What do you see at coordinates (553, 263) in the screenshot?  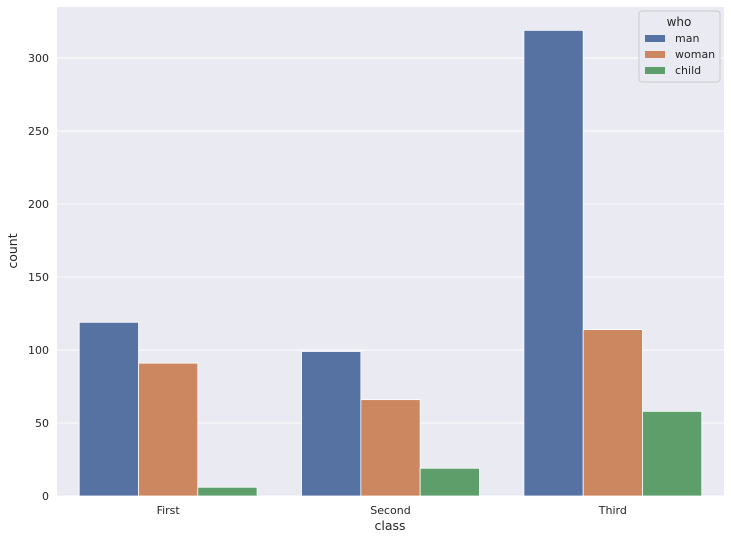 I see `bar-man-third` at bounding box center [553, 263].